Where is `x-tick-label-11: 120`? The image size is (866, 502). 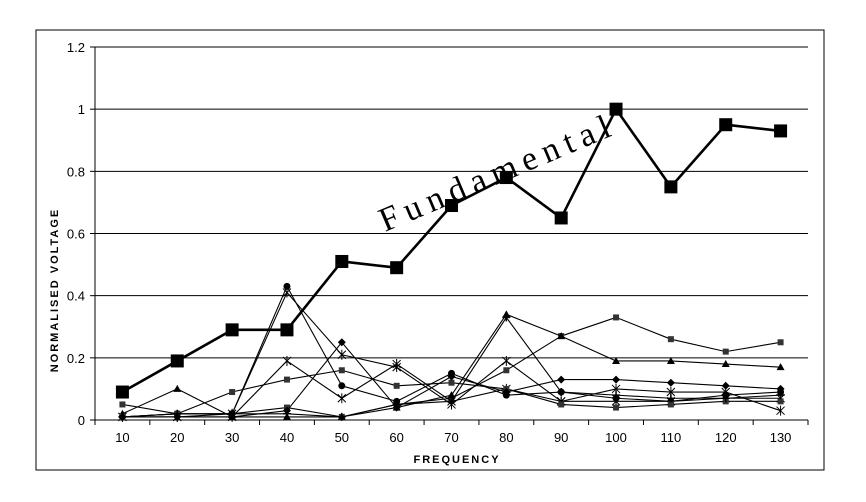 x-tick-label-11: 120 is located at coordinates (726, 437).